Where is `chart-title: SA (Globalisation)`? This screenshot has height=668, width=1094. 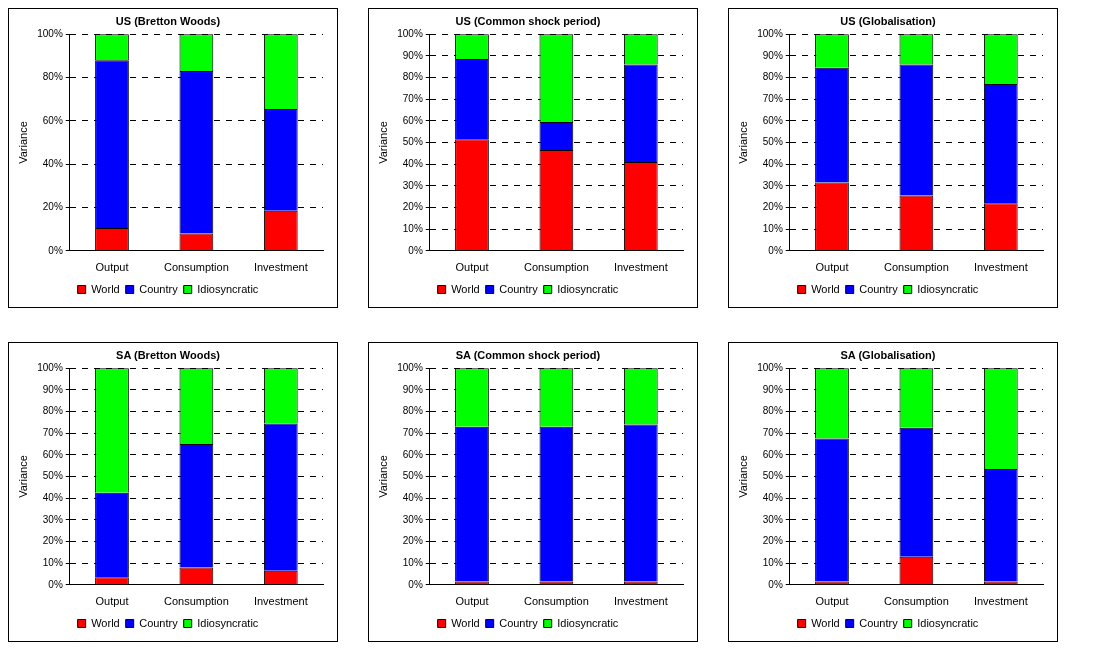 chart-title: SA (Globalisation) is located at coordinates (888, 354).